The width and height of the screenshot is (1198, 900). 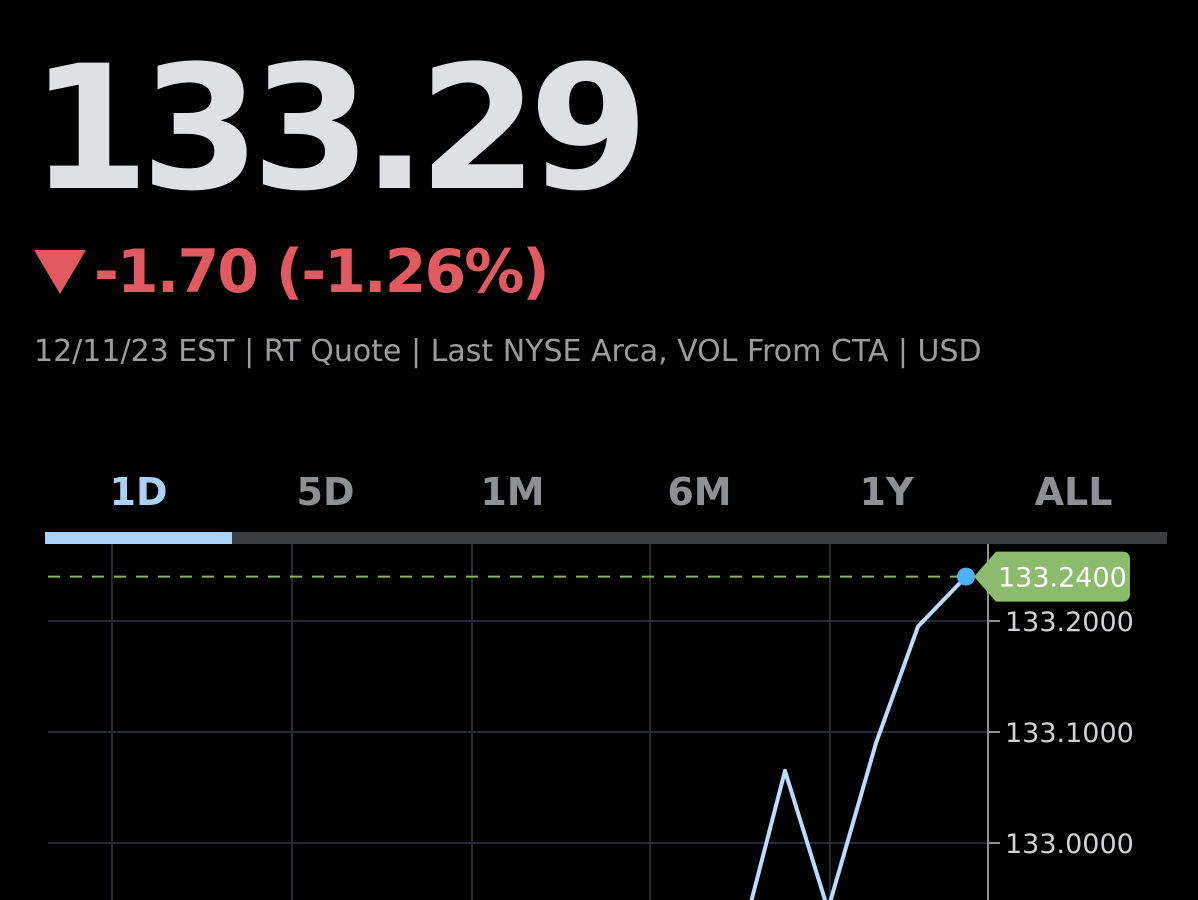 I want to click on tab-1d: 1D, so click(x=138, y=492).